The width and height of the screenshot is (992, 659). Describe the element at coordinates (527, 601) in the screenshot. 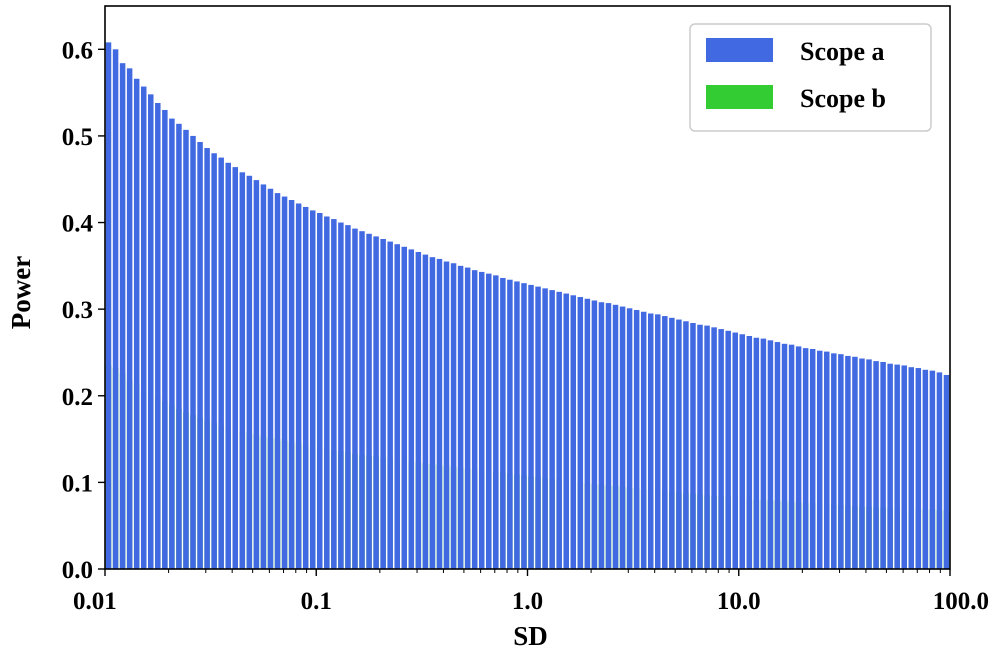

I see `x-tick-label: 1.0` at that location.